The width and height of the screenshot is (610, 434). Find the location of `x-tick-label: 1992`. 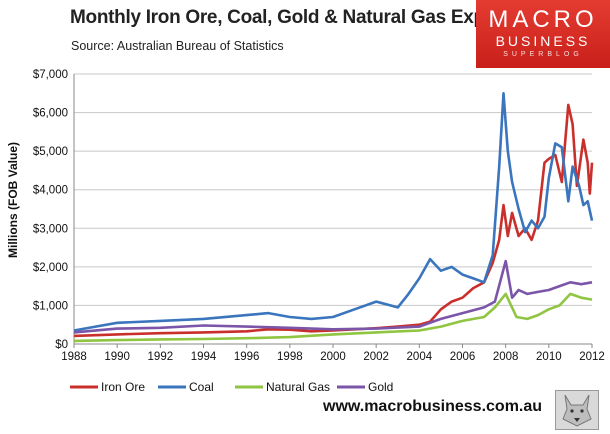

x-tick-label: 1992 is located at coordinates (161, 357).